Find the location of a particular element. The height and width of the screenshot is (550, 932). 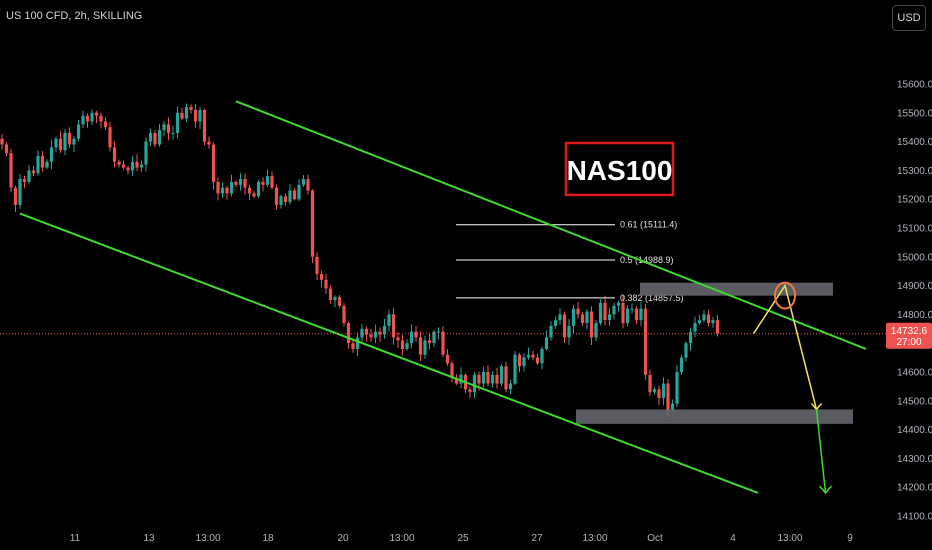

y-tick-label: 14200.0 is located at coordinates (914, 488).